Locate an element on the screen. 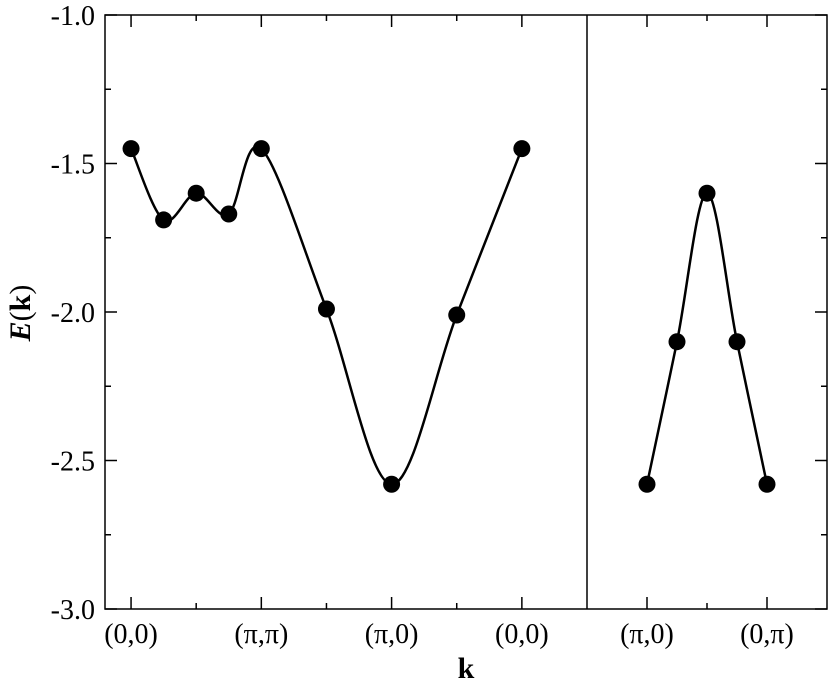 This screenshot has width=831, height=685. x-axis-label: k is located at coordinates (466, 668).